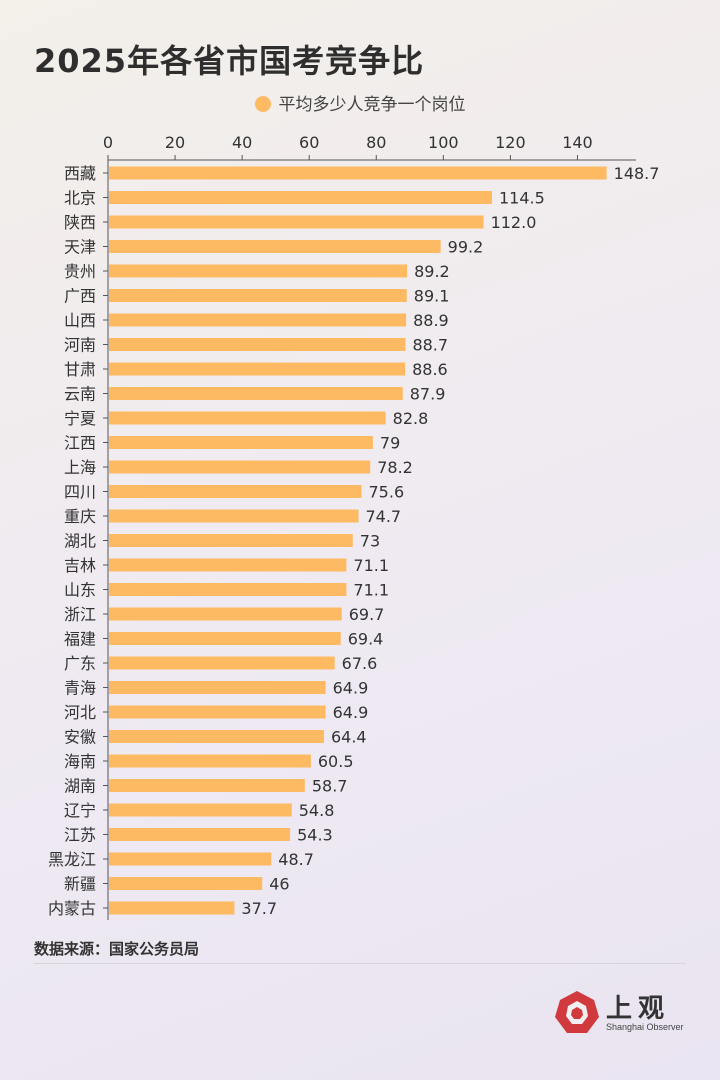  Describe the element at coordinates (80, 737) in the screenshot. I see `category-label: 安徽` at that location.